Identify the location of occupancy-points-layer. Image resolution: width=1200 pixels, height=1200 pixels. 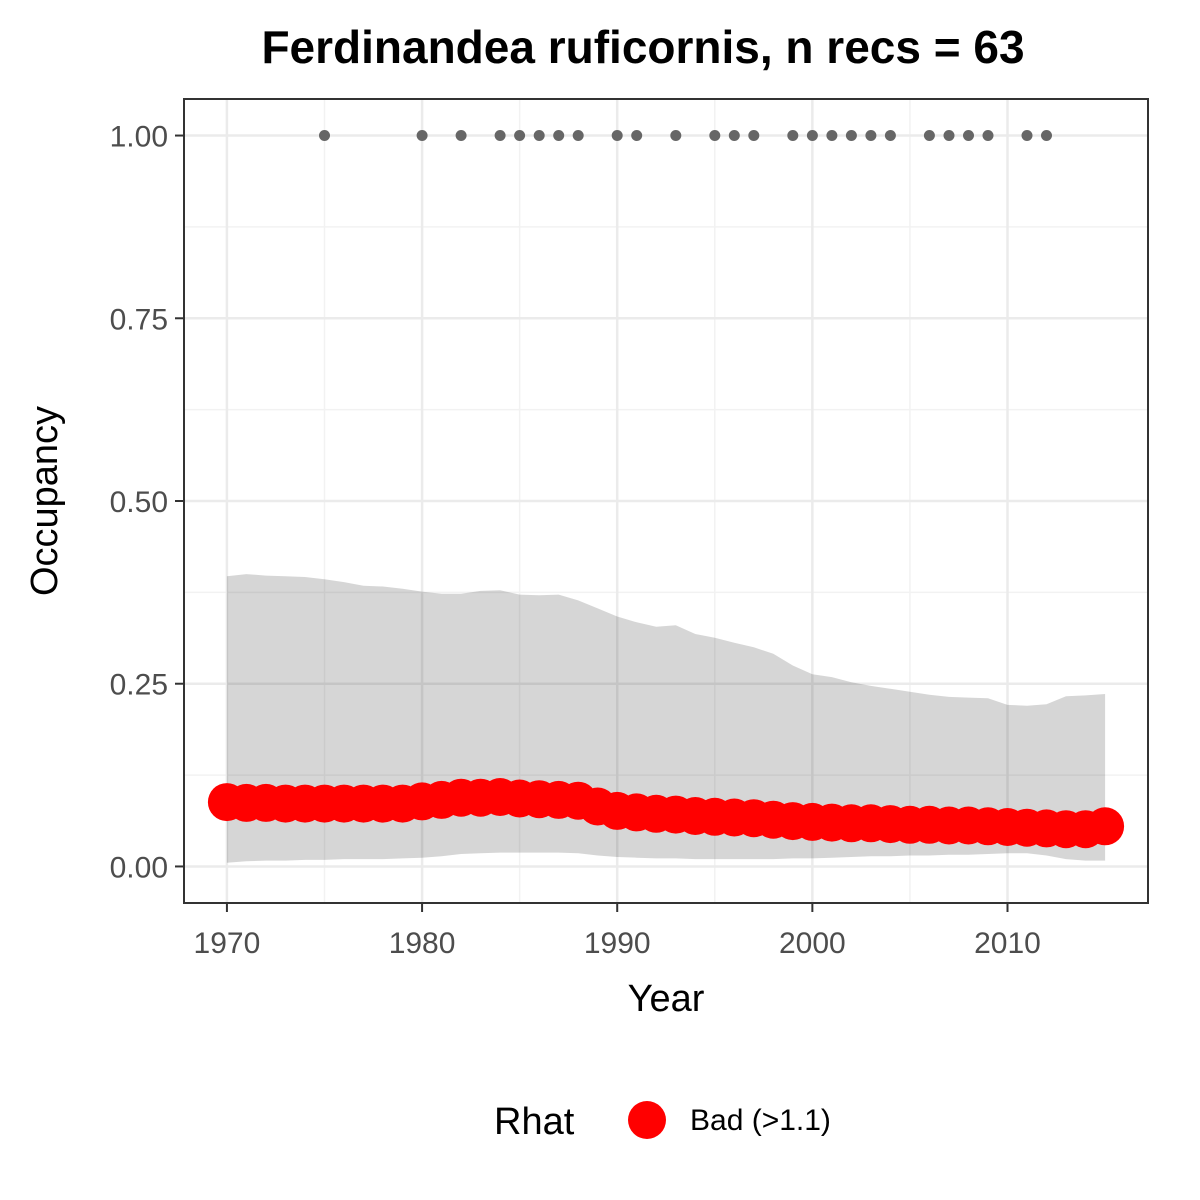
(666, 813).